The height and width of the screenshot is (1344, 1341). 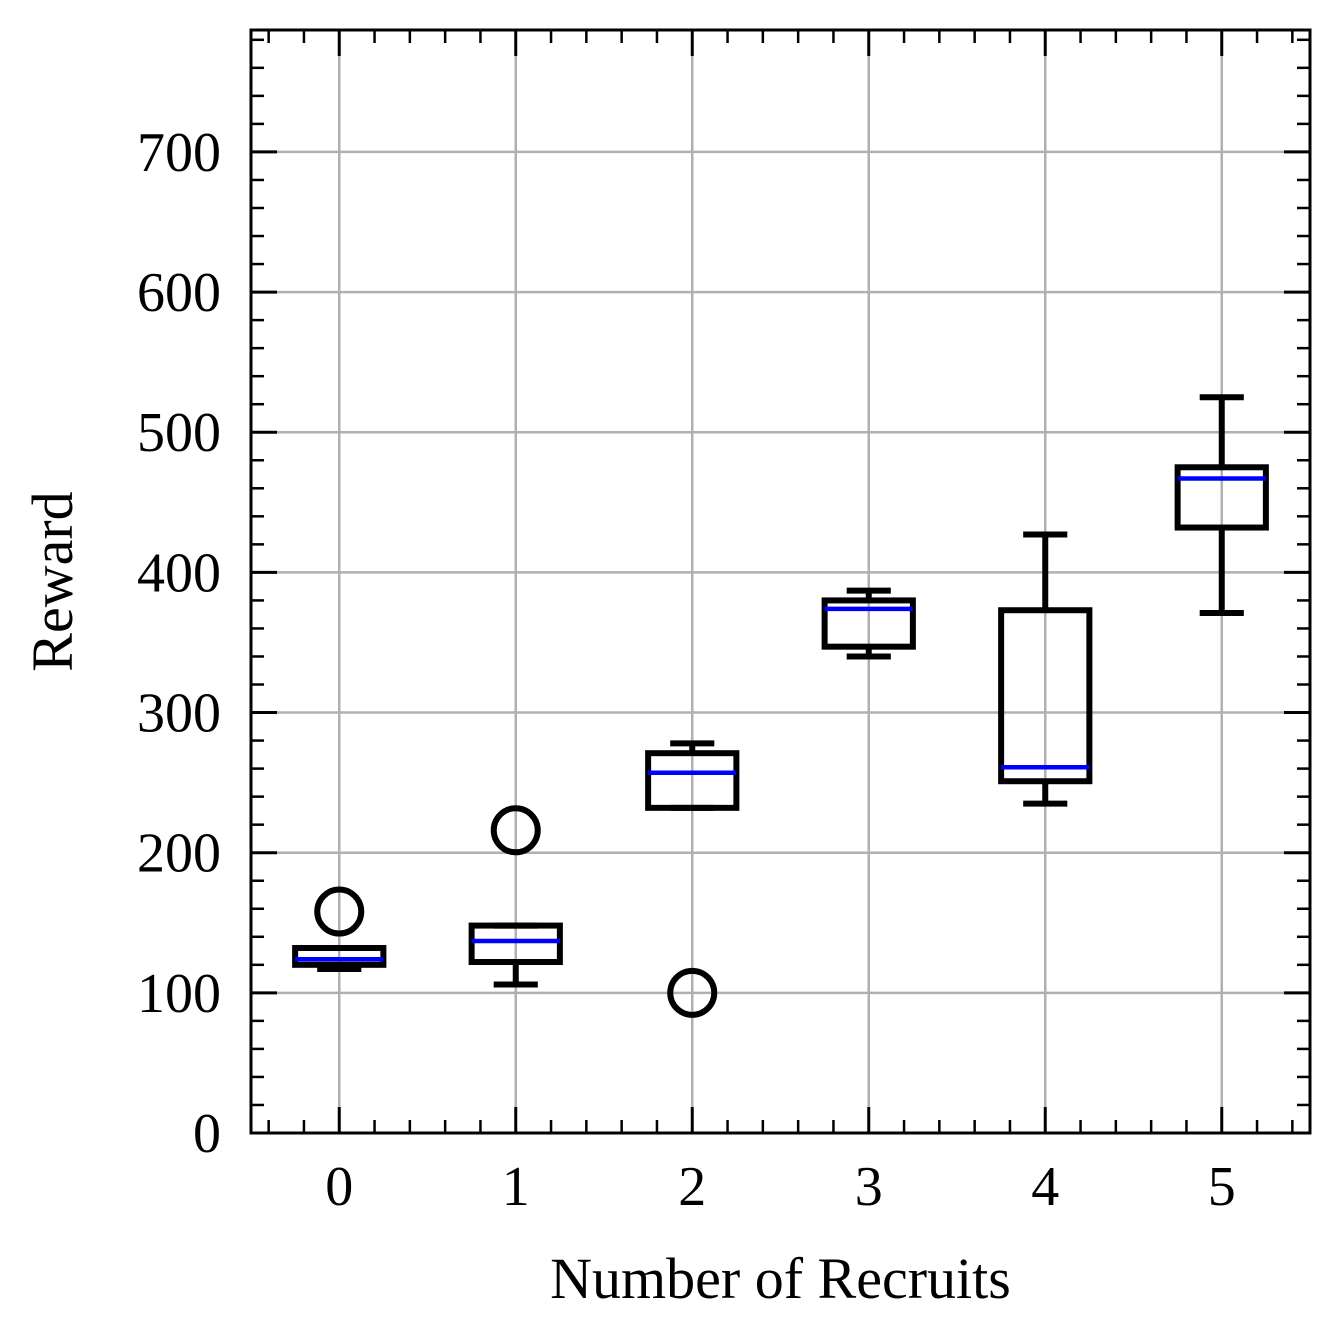 I want to click on y-tick-label: 0, so click(x=207, y=1134).